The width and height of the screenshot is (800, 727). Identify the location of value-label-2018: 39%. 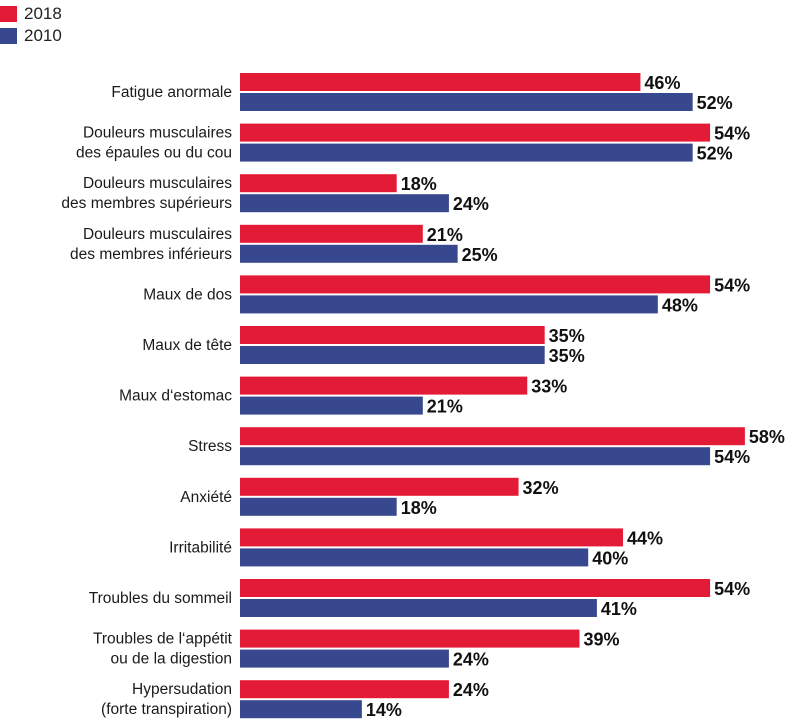
(601, 640).